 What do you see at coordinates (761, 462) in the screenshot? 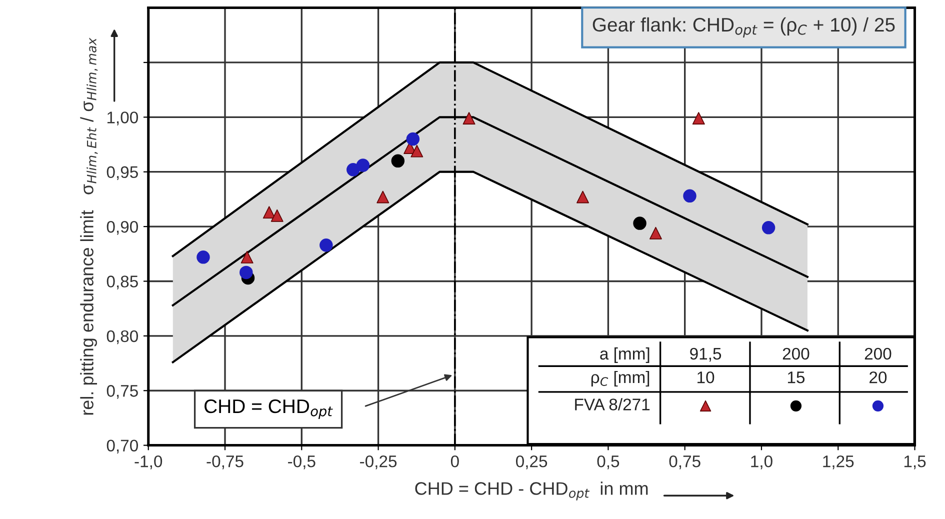
I see `x-tick-label: 1,0` at bounding box center [761, 462].